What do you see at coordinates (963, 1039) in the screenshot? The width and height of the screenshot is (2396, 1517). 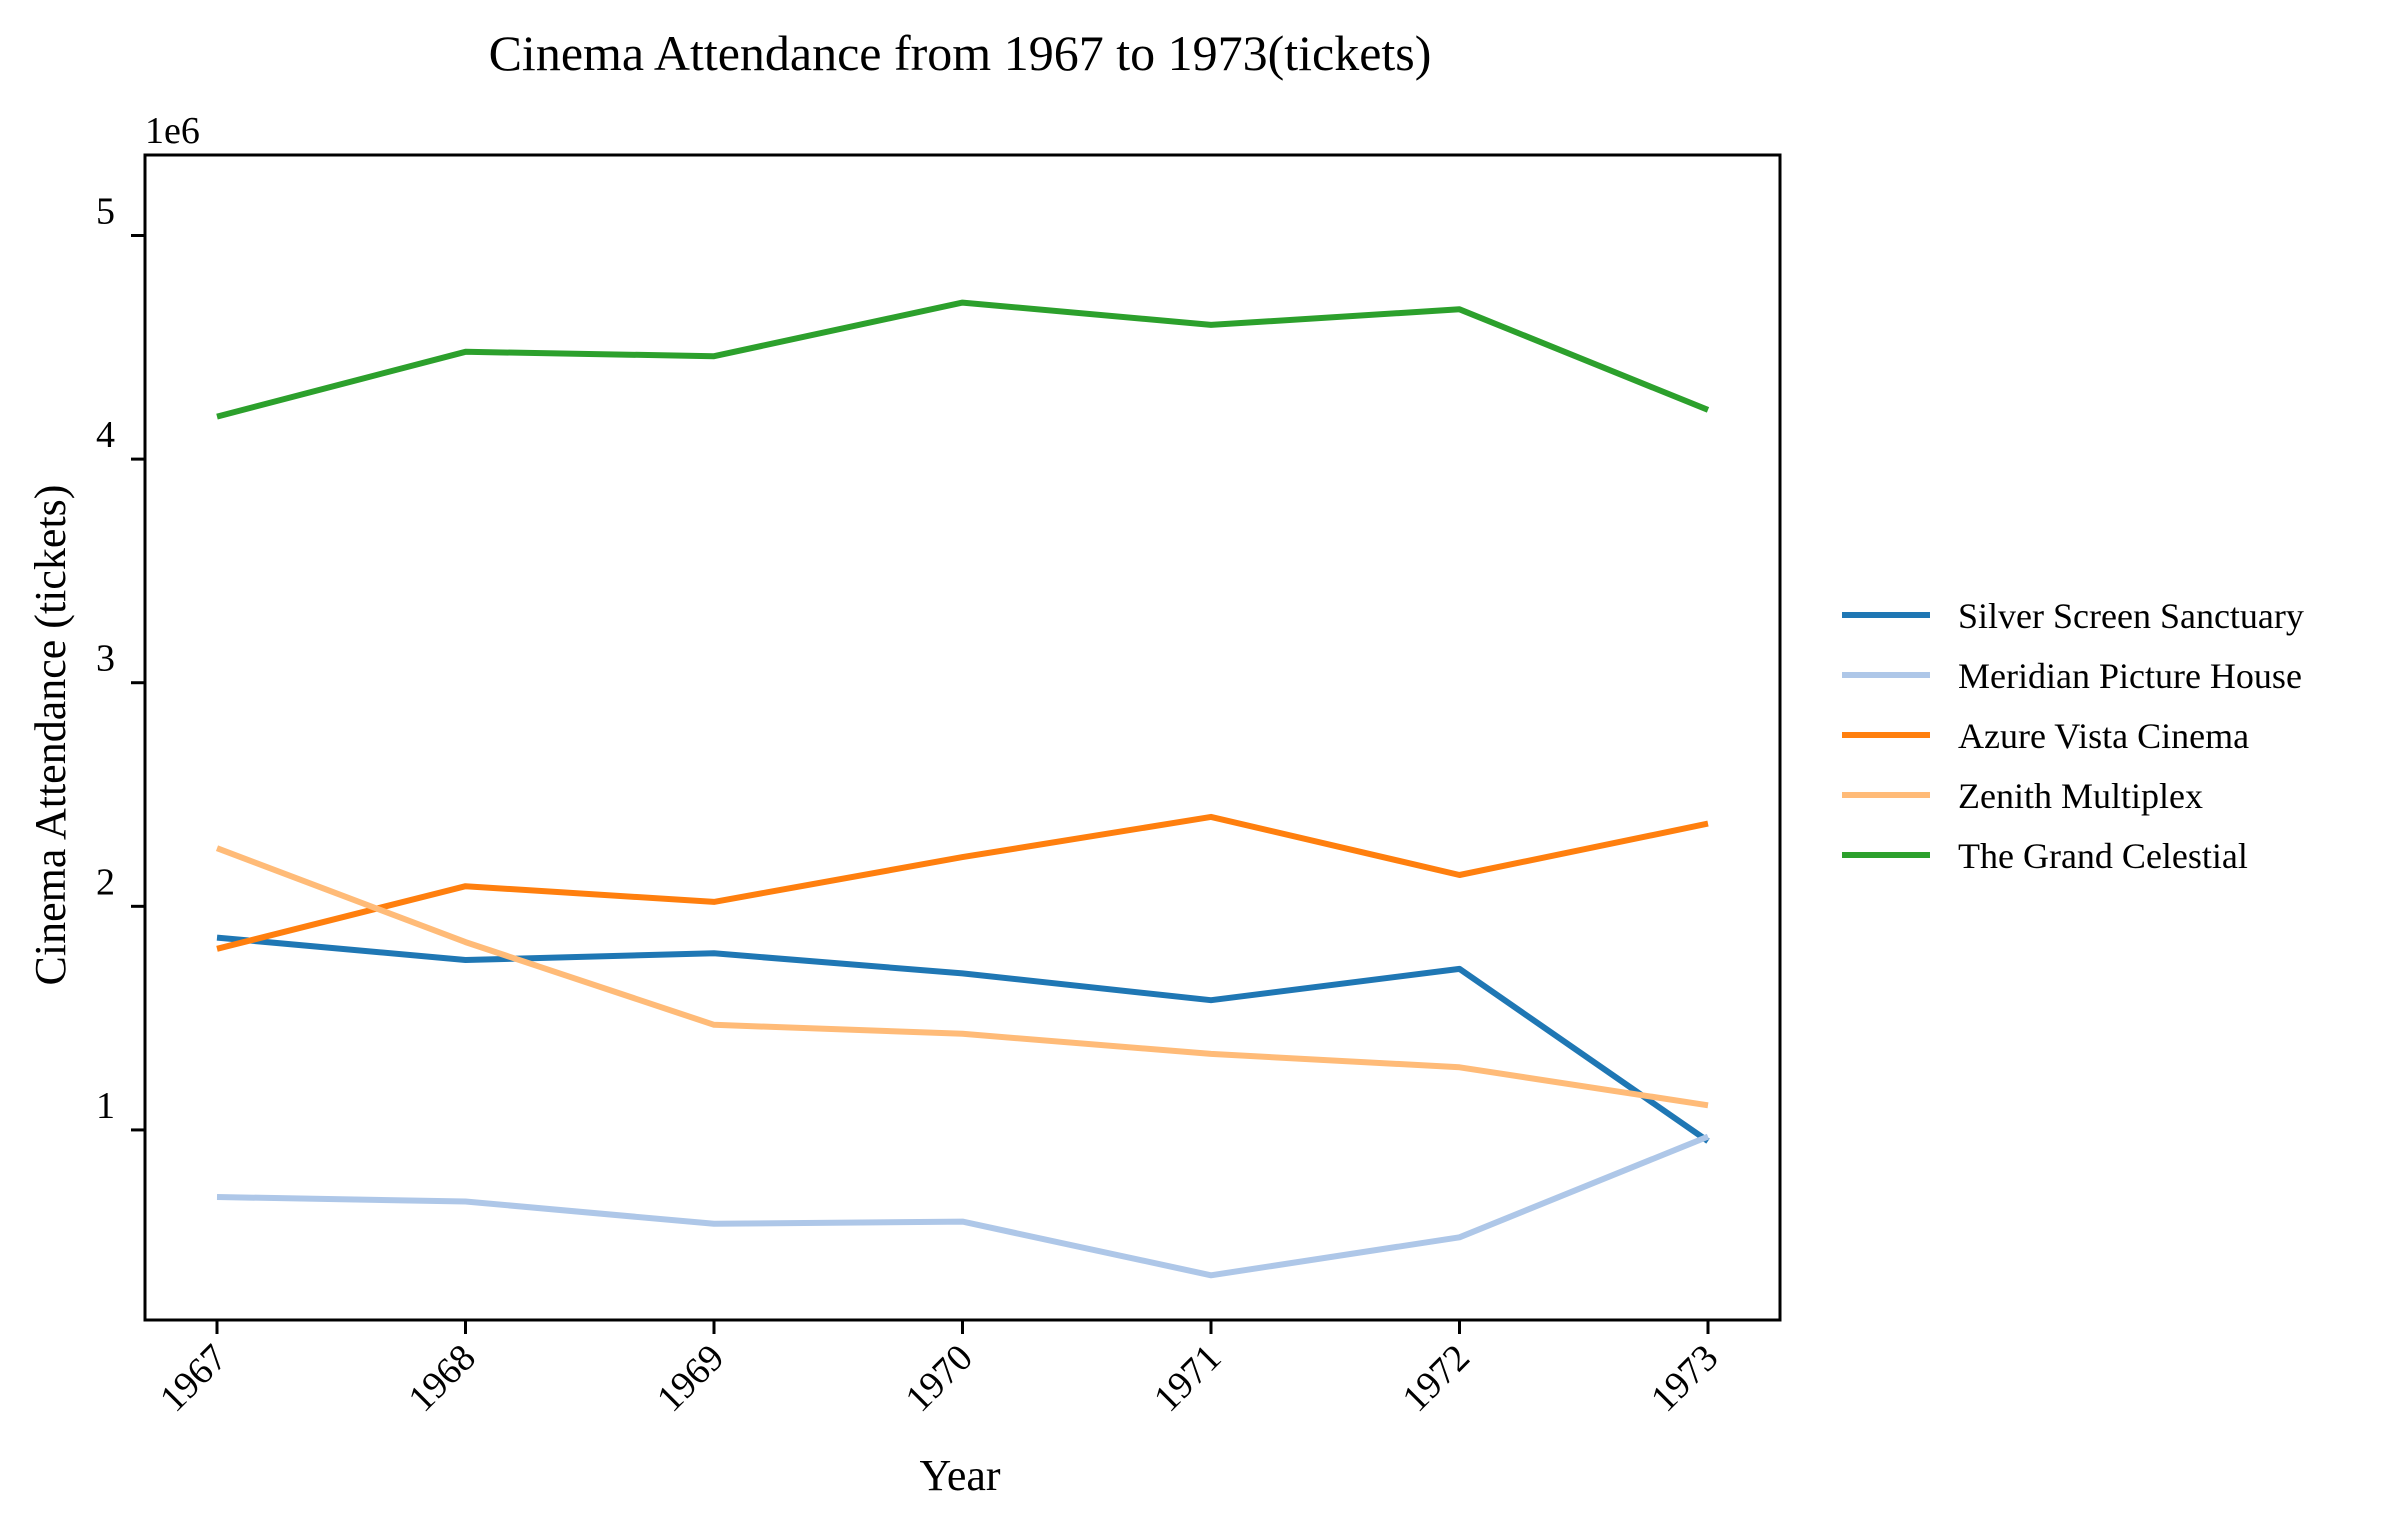 I see `series-line-silver-screen-sanctuary` at bounding box center [963, 1039].